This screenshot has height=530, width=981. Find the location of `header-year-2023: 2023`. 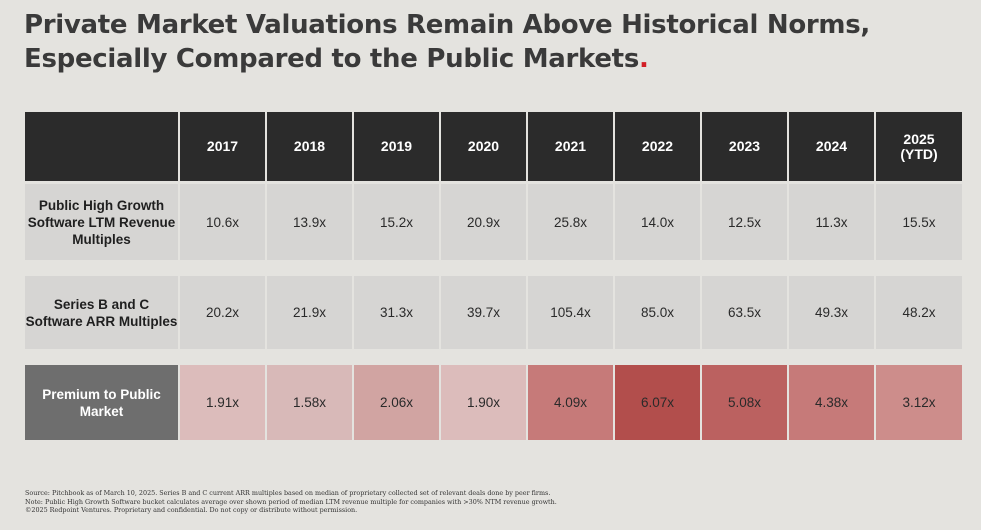

header-year-2023: 2023 is located at coordinates (744, 146).